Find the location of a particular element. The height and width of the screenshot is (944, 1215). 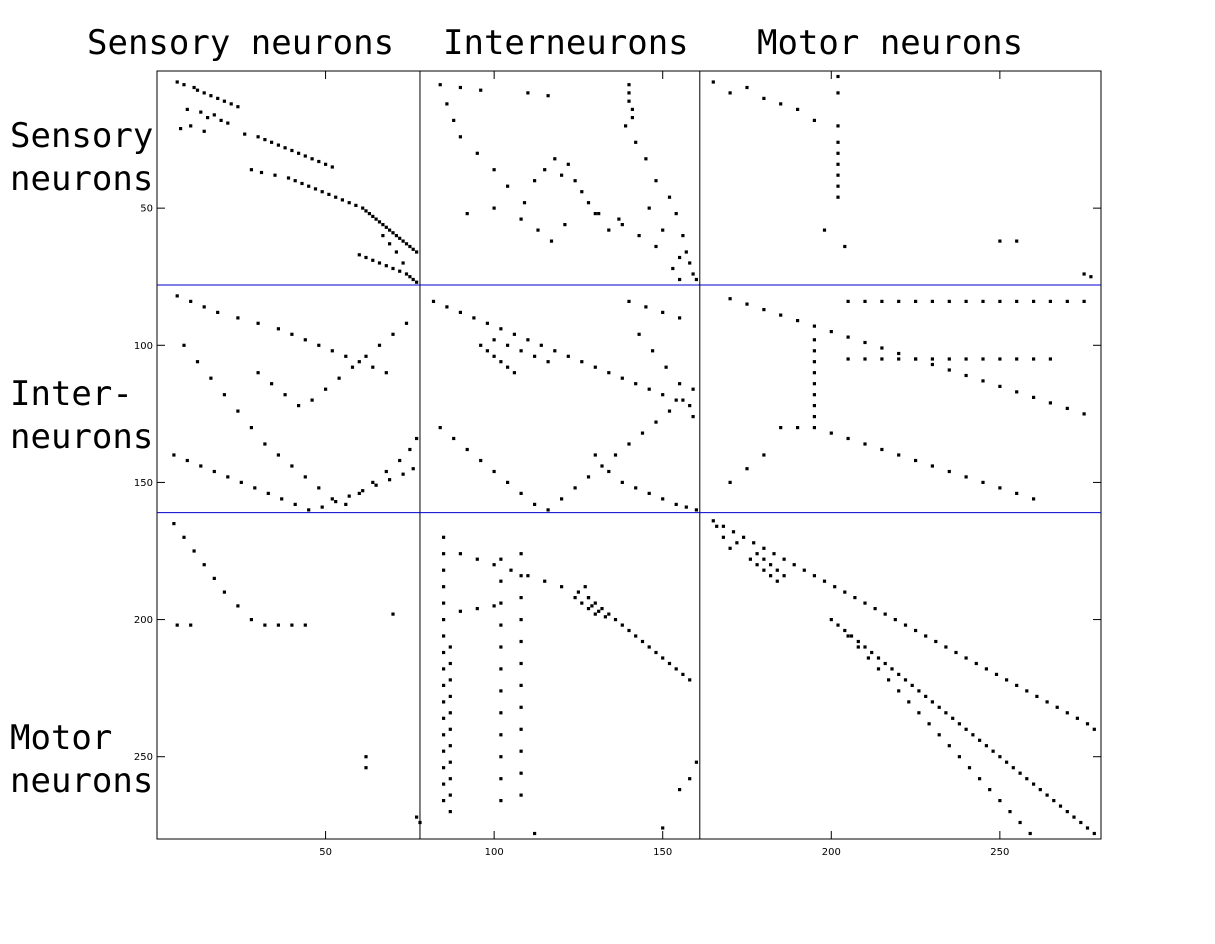

row-header-sensory-neurons: Sensory neurons is located at coordinates (82, 157).